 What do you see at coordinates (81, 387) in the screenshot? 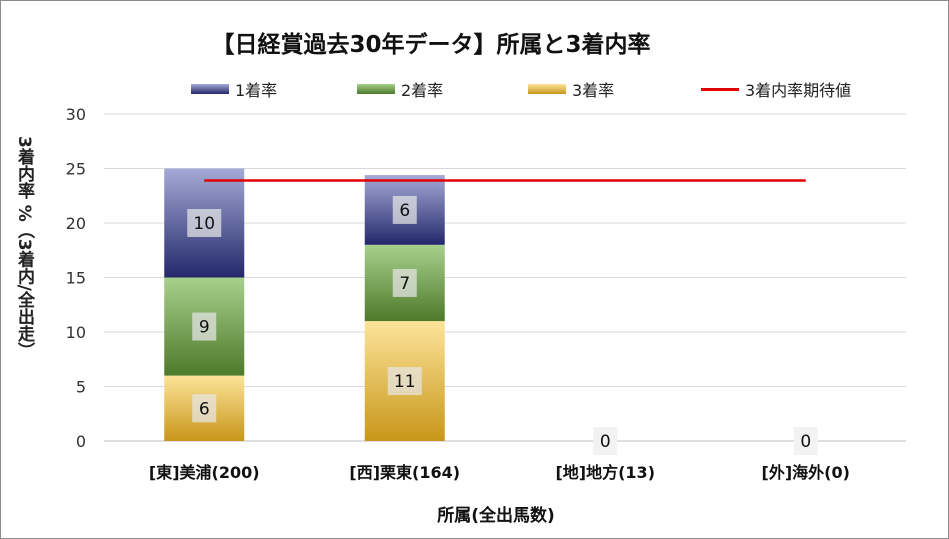
I see `y-tick-label: 5` at bounding box center [81, 387].